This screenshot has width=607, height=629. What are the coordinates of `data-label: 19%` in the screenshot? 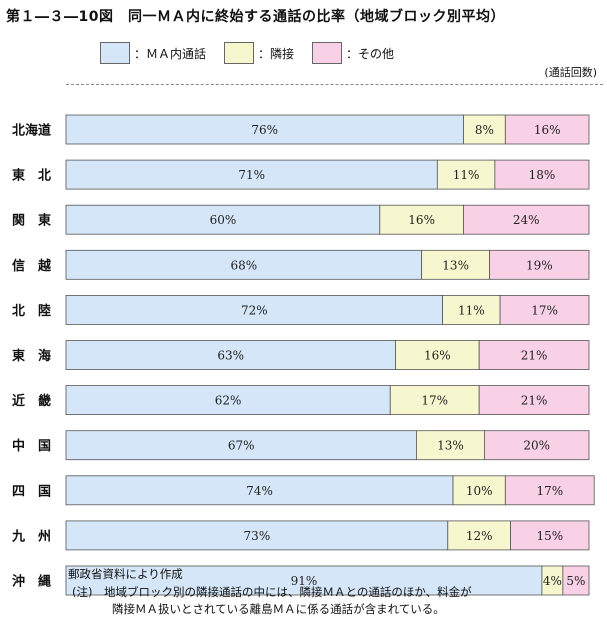 It's located at (539, 265).